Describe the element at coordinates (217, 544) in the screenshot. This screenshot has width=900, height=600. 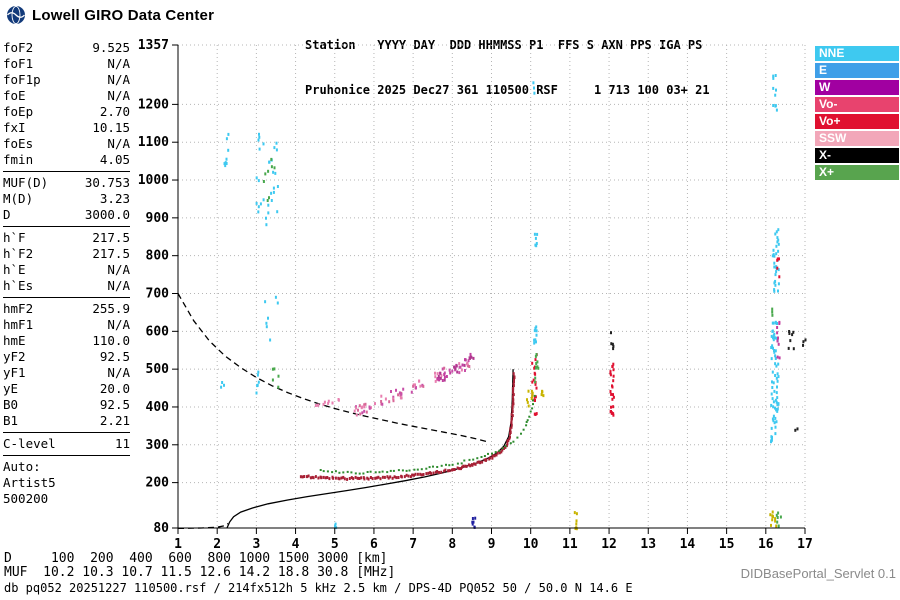
I see `x-tick-label: 2` at that location.